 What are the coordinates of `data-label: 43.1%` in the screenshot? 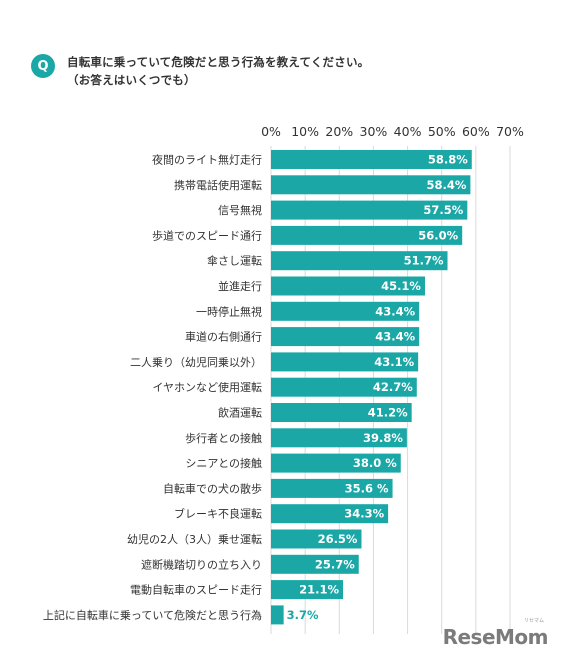 It's located at (394, 362).